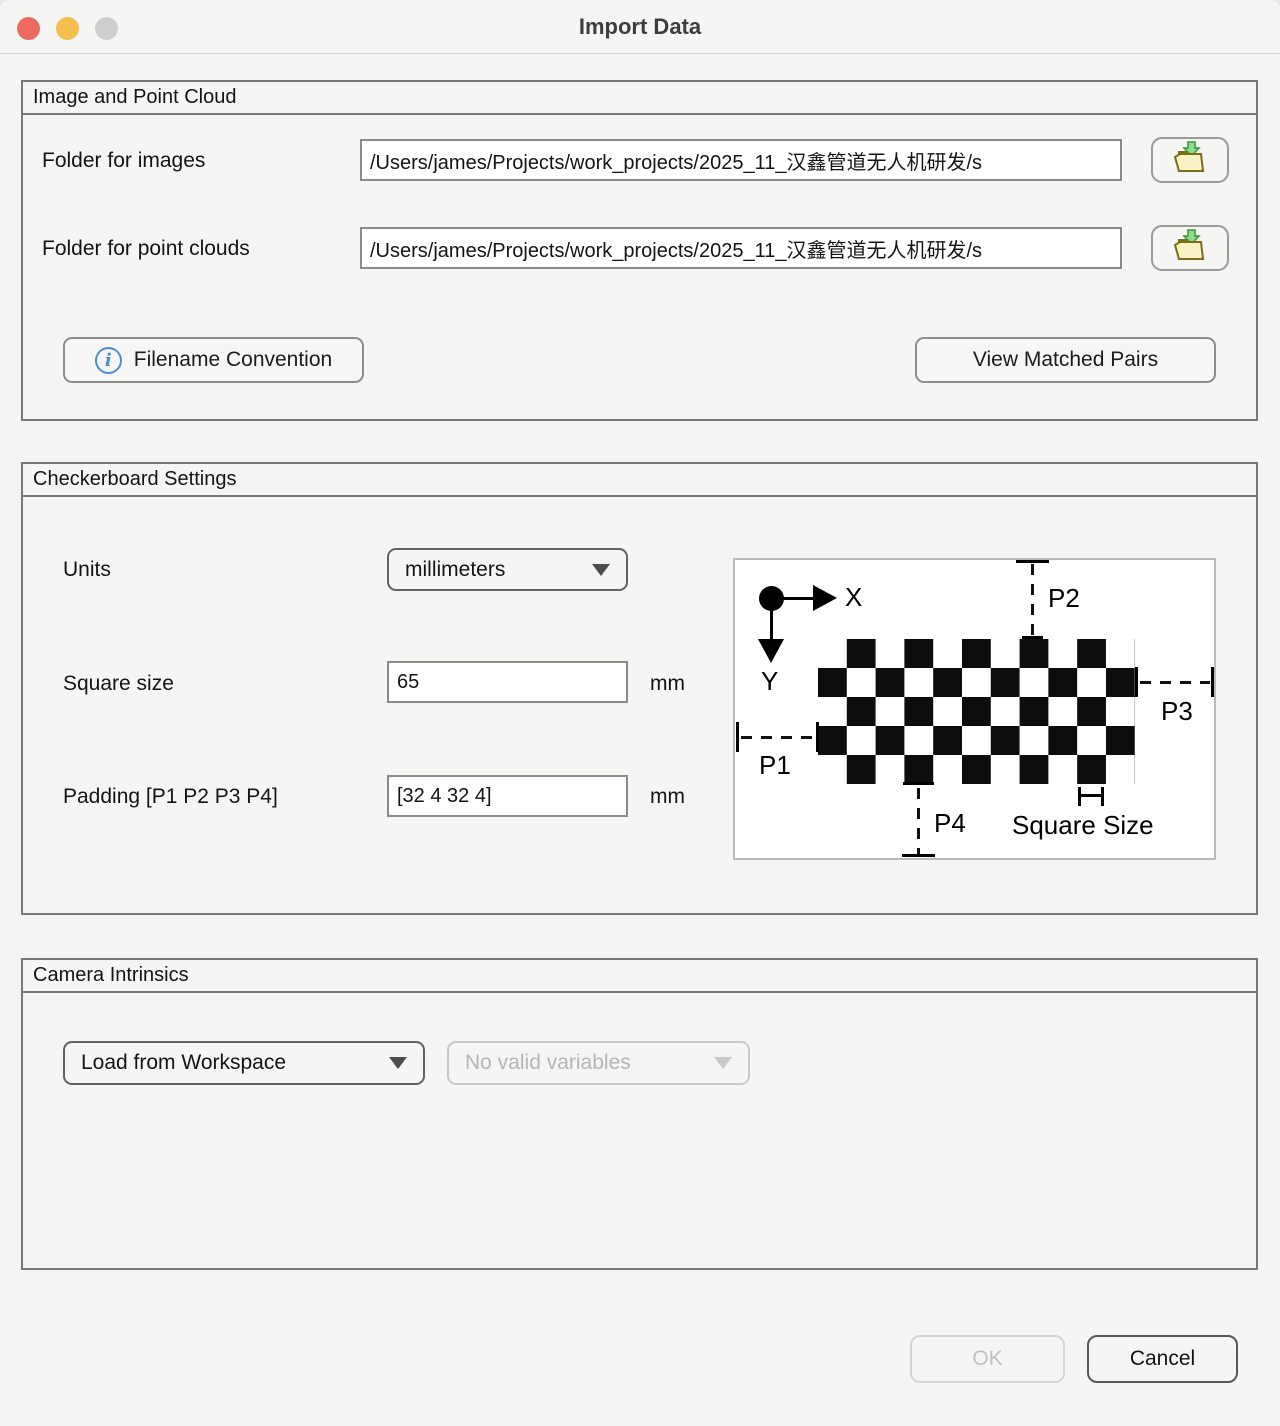 This screenshot has height=1426, width=1280. What do you see at coordinates (146, 248) in the screenshot?
I see `folder-for-point-clouds-label: Folder for point clouds` at bounding box center [146, 248].